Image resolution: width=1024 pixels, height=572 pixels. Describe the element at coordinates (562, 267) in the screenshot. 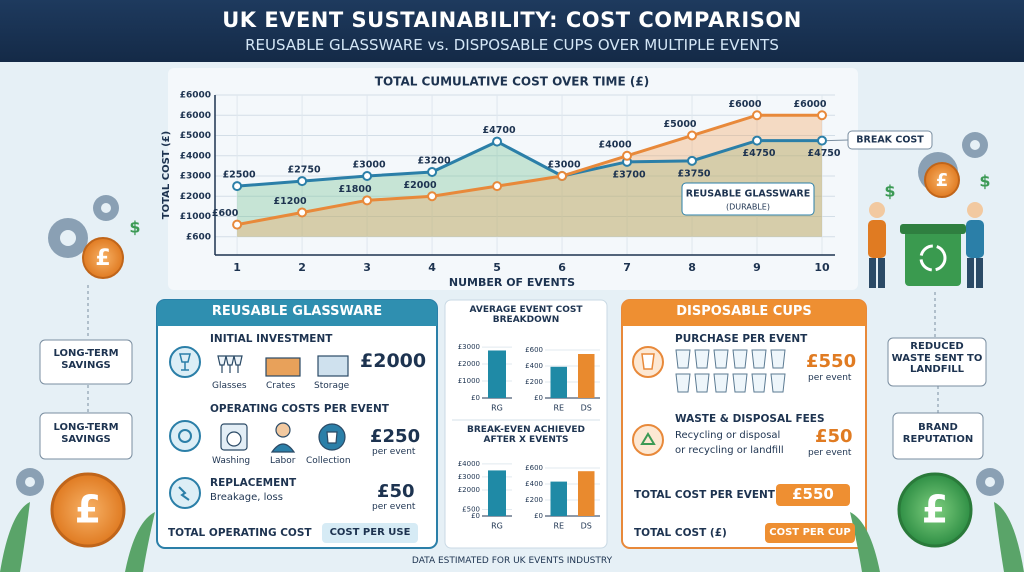

I see `x-tick-label: 6` at that location.